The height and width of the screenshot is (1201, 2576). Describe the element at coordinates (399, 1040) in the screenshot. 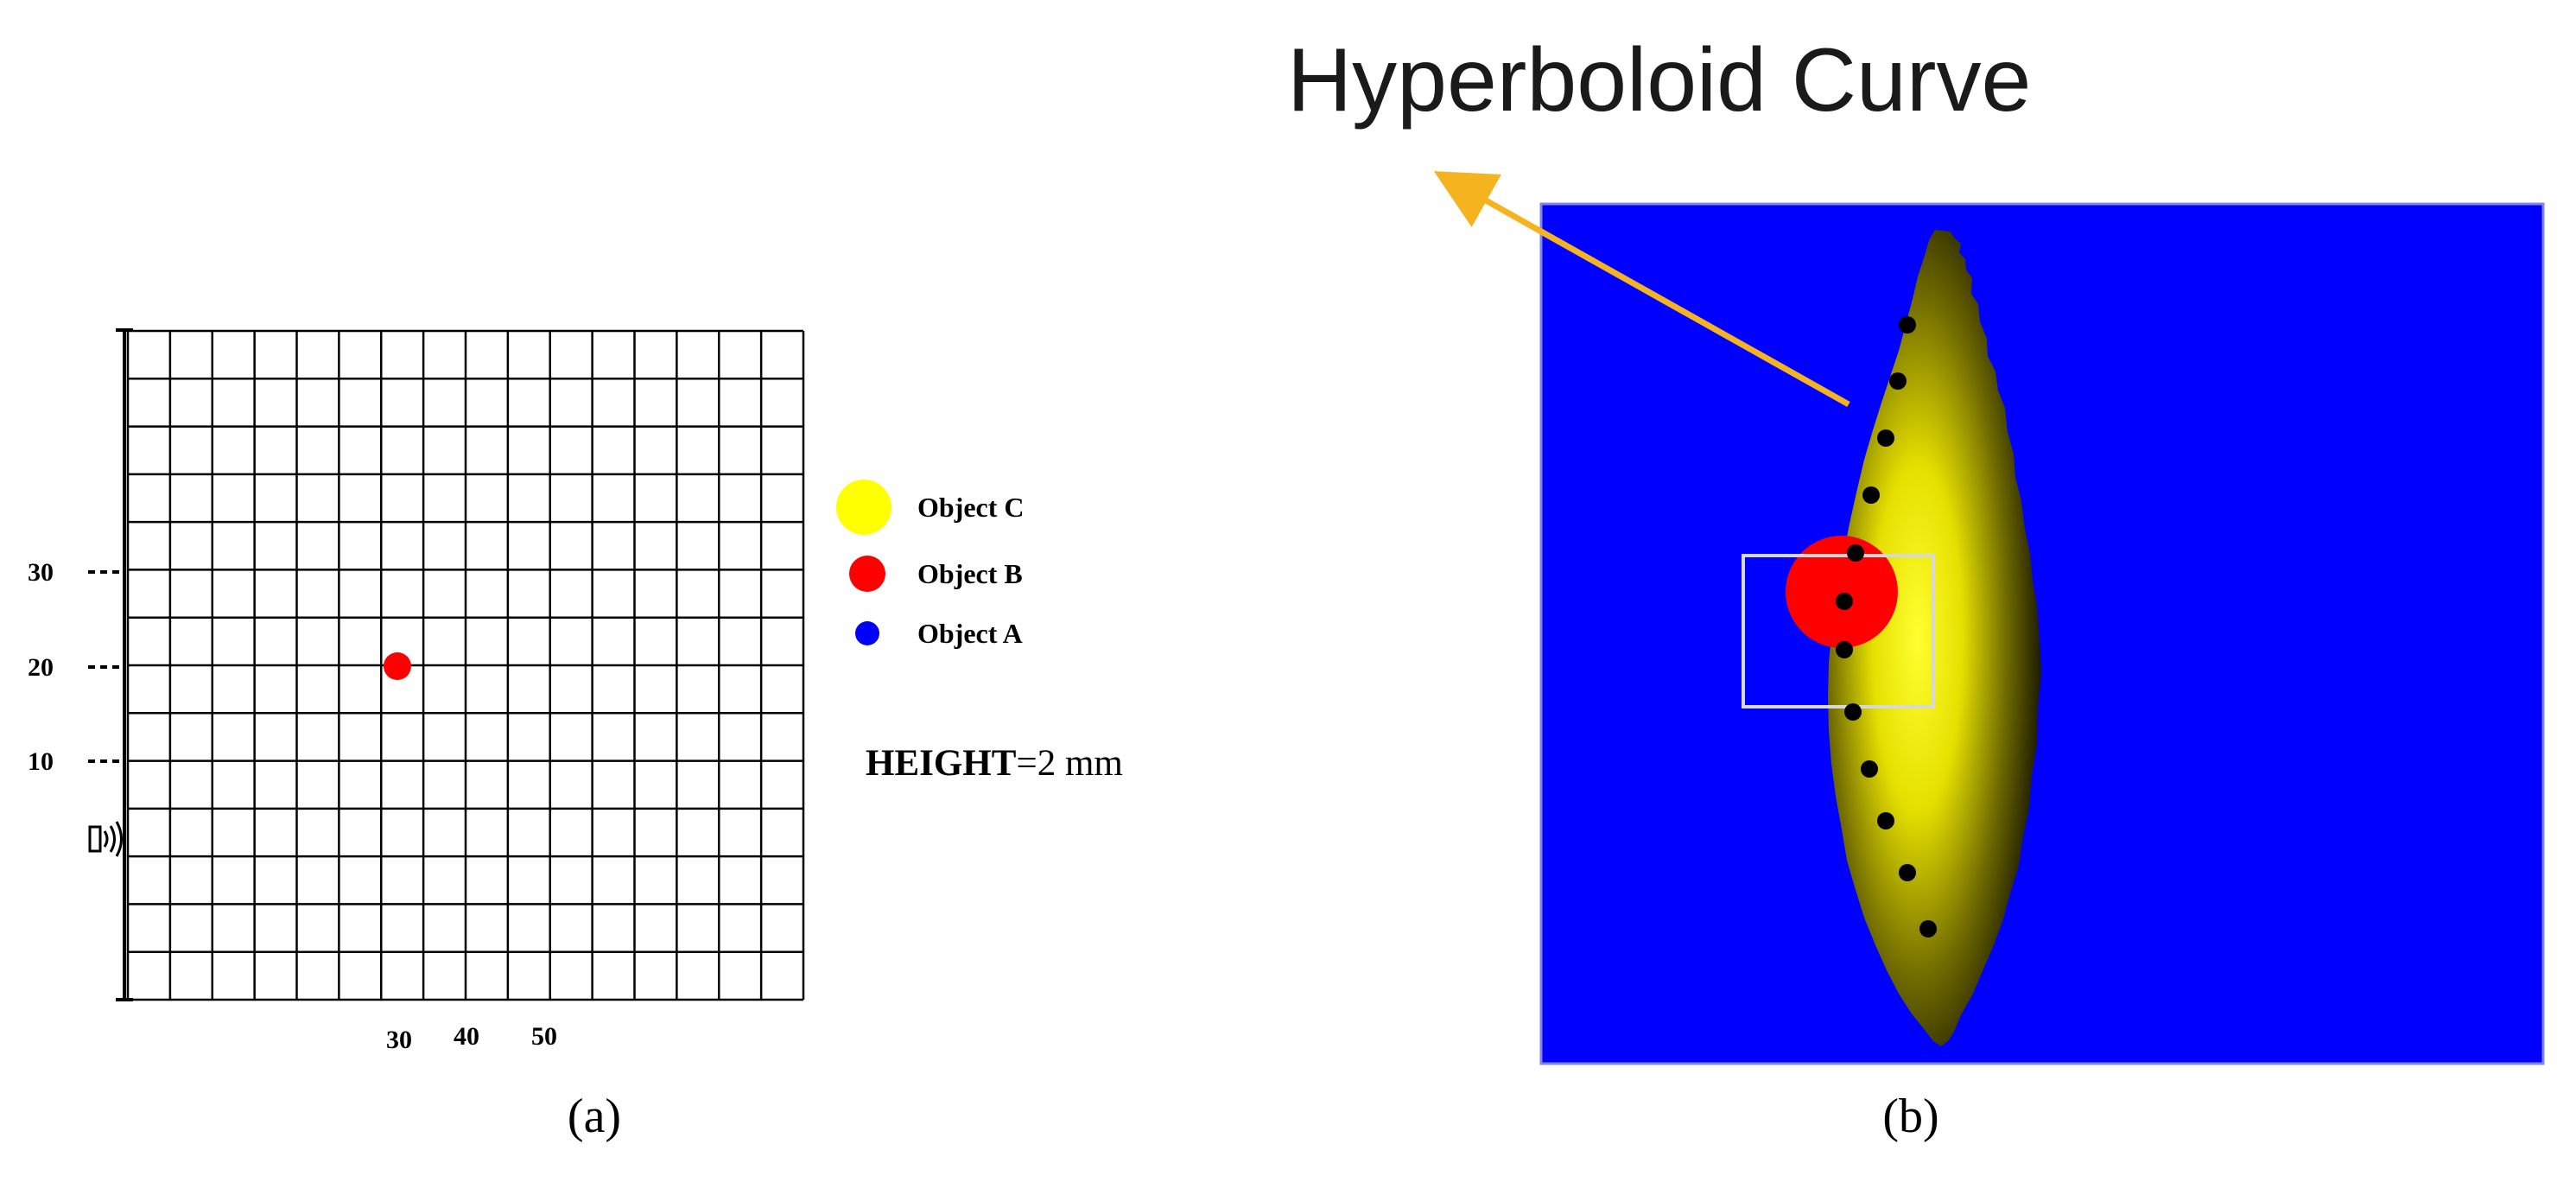

I see `x-tick-label-30: 30` at that location.